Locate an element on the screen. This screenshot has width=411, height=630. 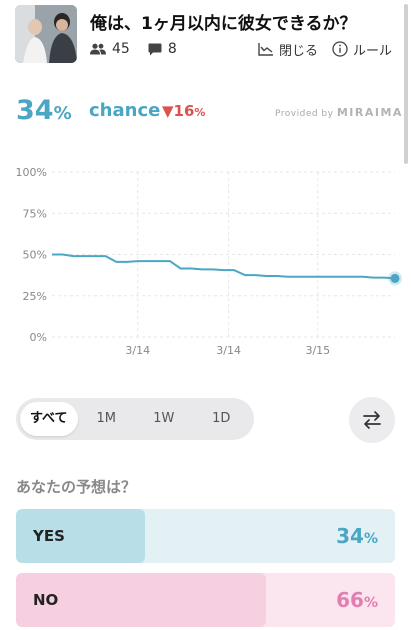
current-point is located at coordinates (395, 278).